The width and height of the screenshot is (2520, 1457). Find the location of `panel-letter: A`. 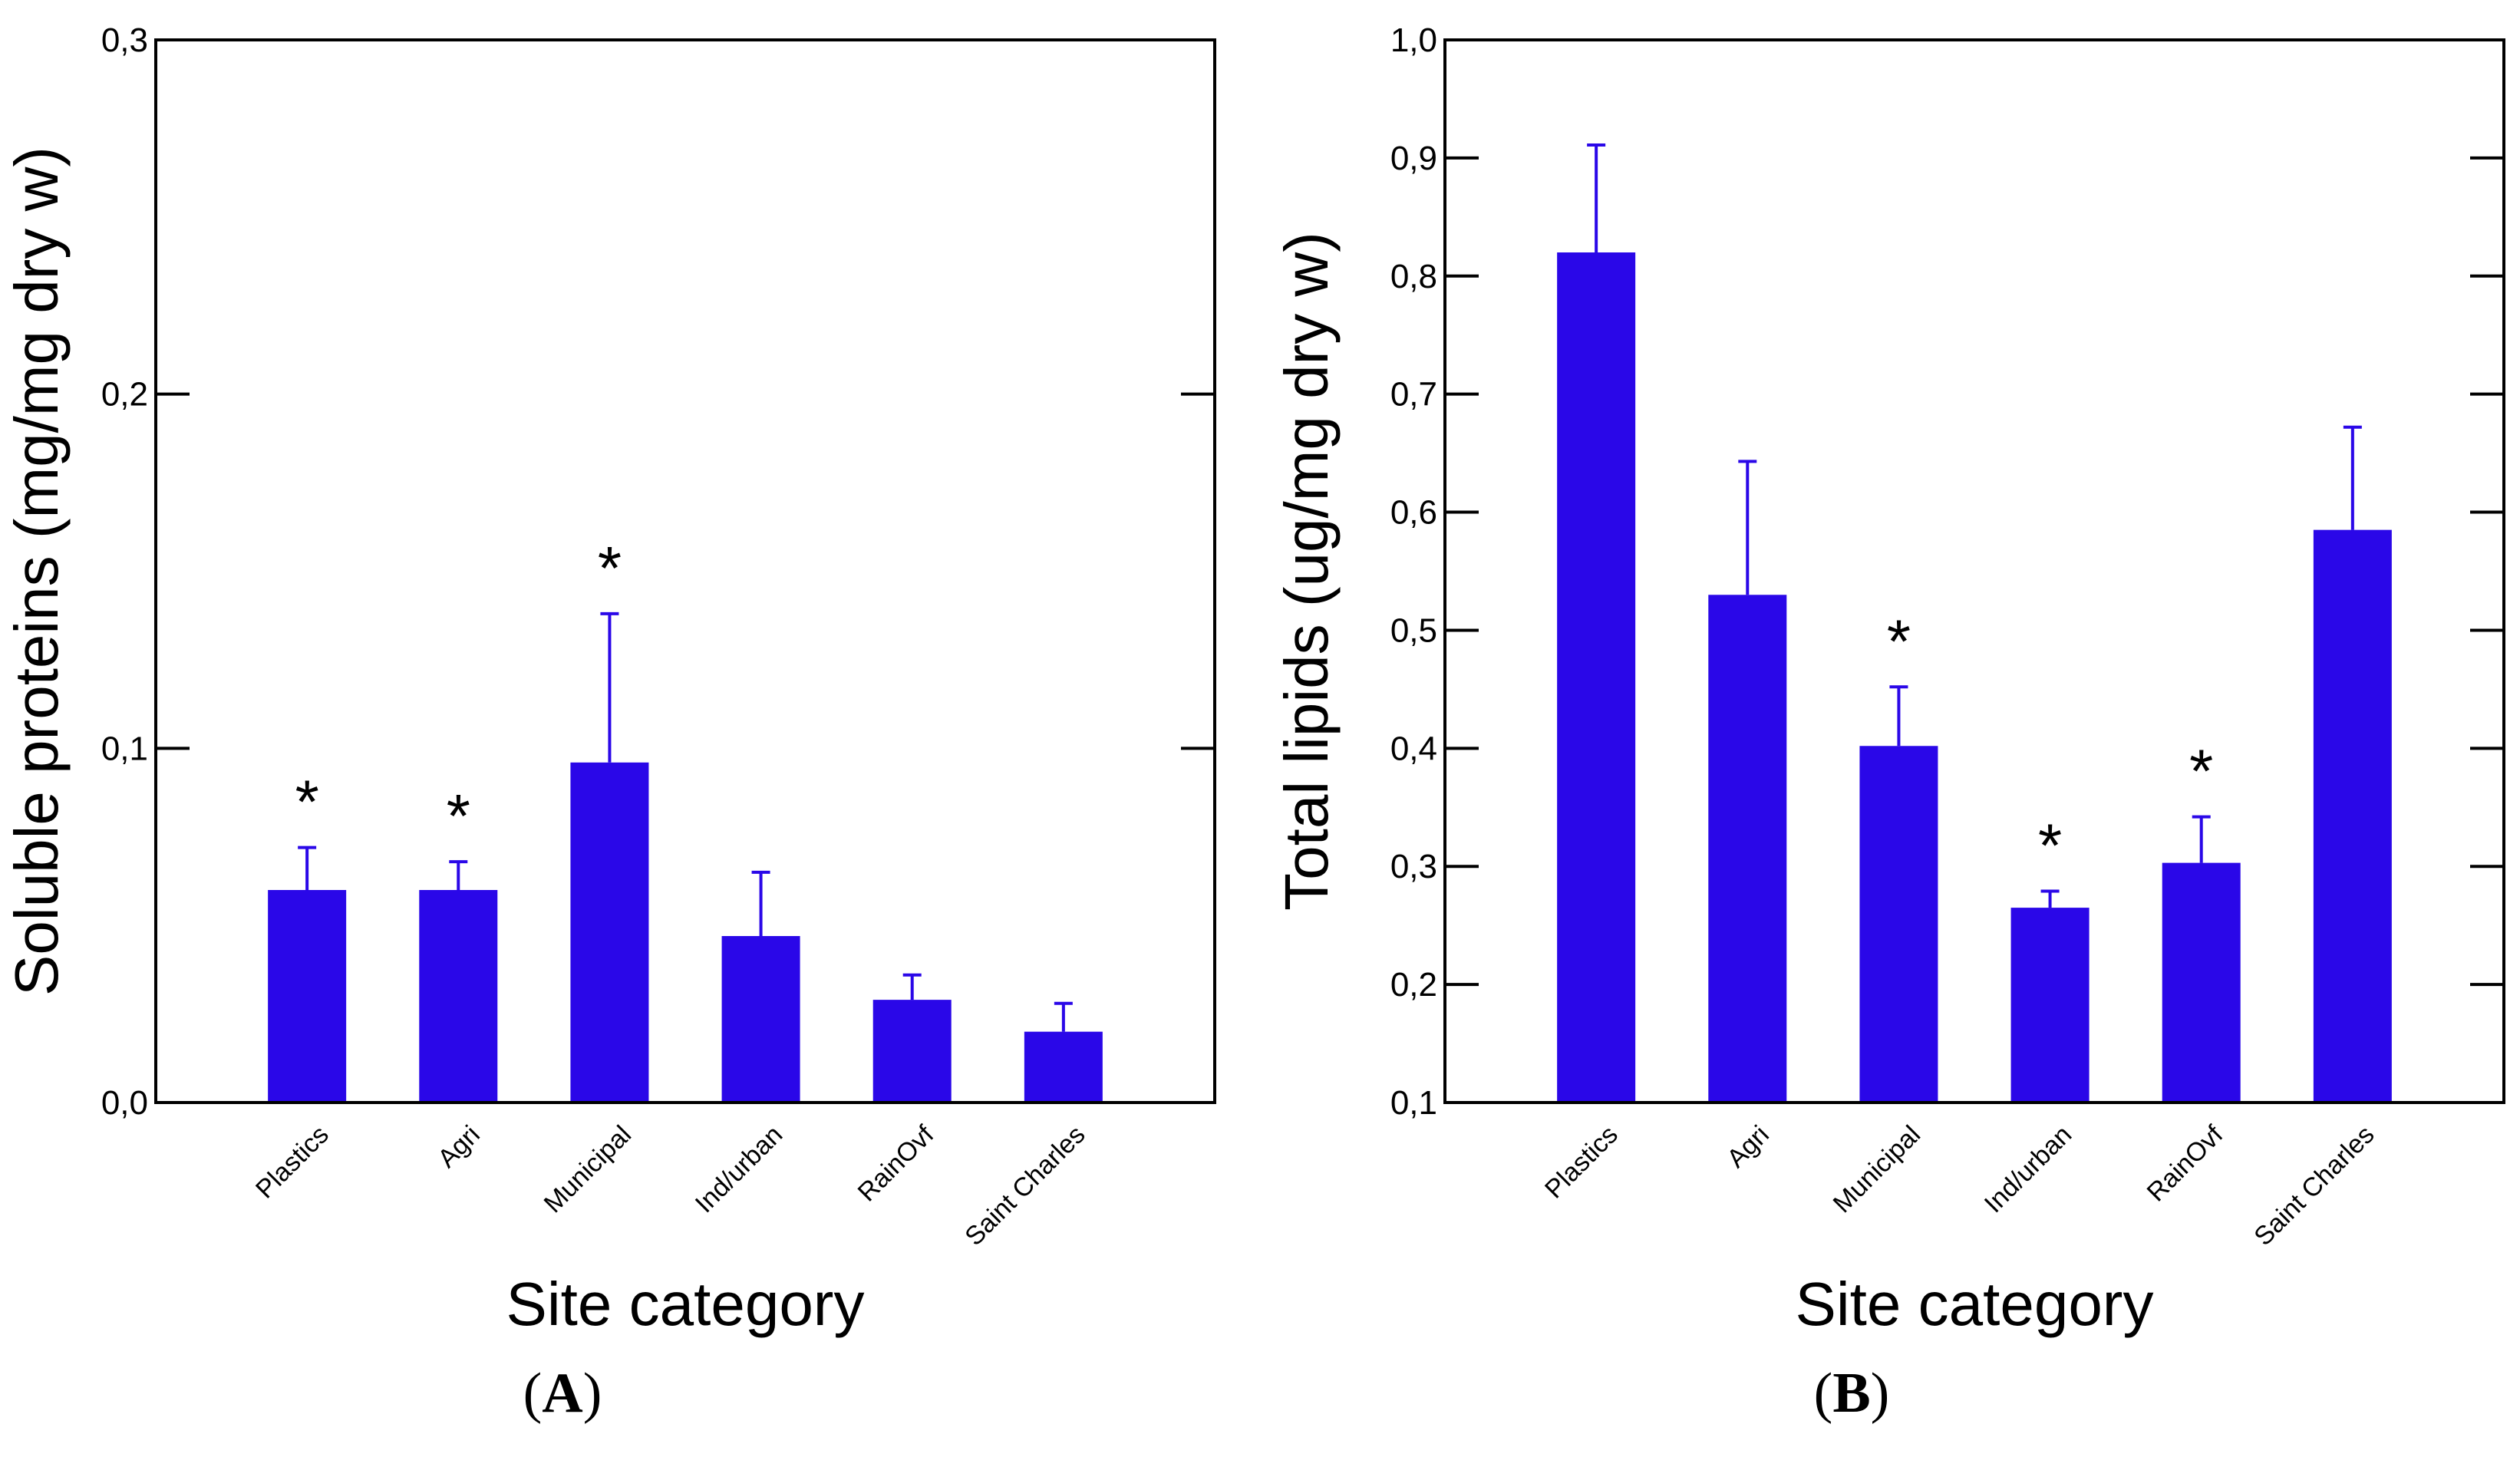

panel-letter: A is located at coordinates (562, 1393).